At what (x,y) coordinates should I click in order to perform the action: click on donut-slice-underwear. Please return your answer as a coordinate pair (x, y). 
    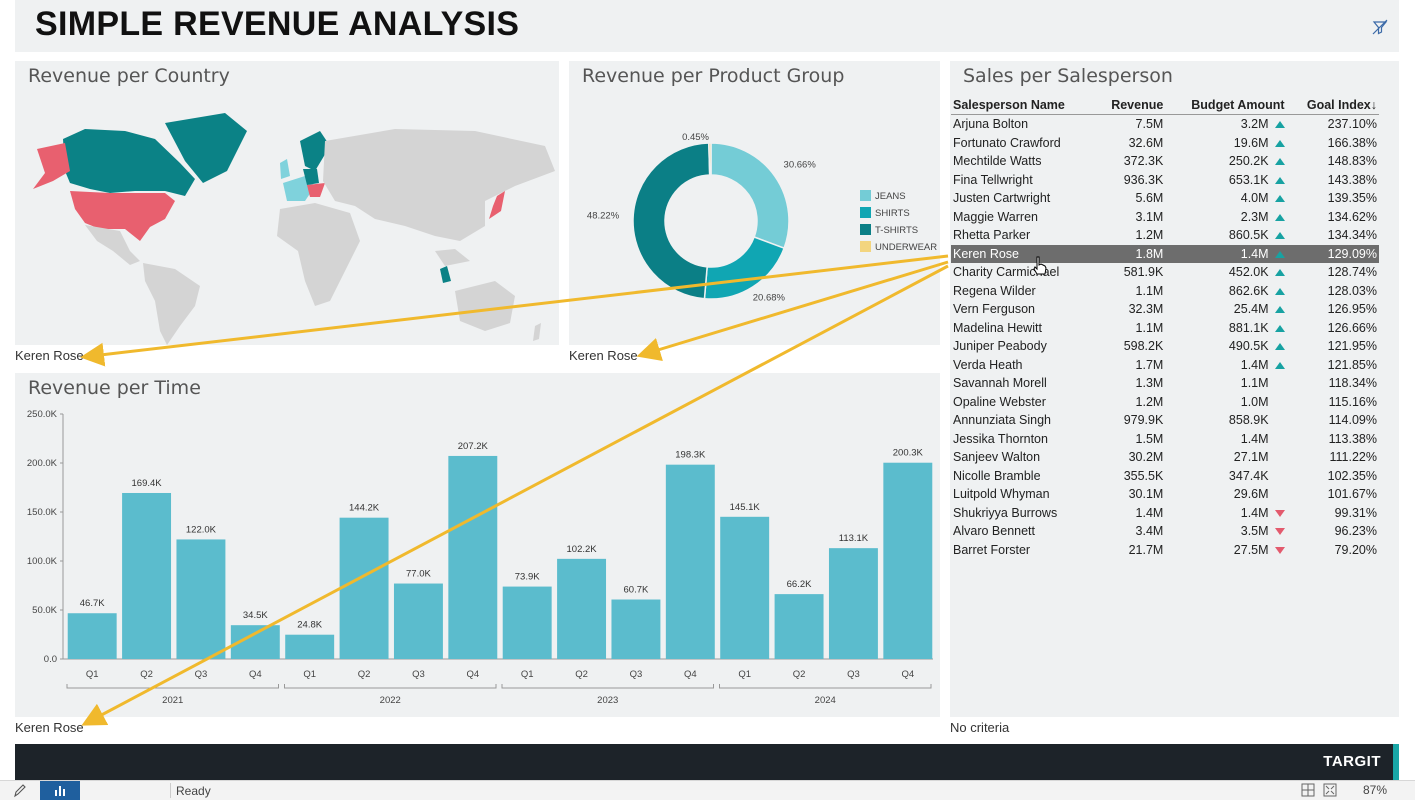
    Looking at the image, I should click on (710, 159).